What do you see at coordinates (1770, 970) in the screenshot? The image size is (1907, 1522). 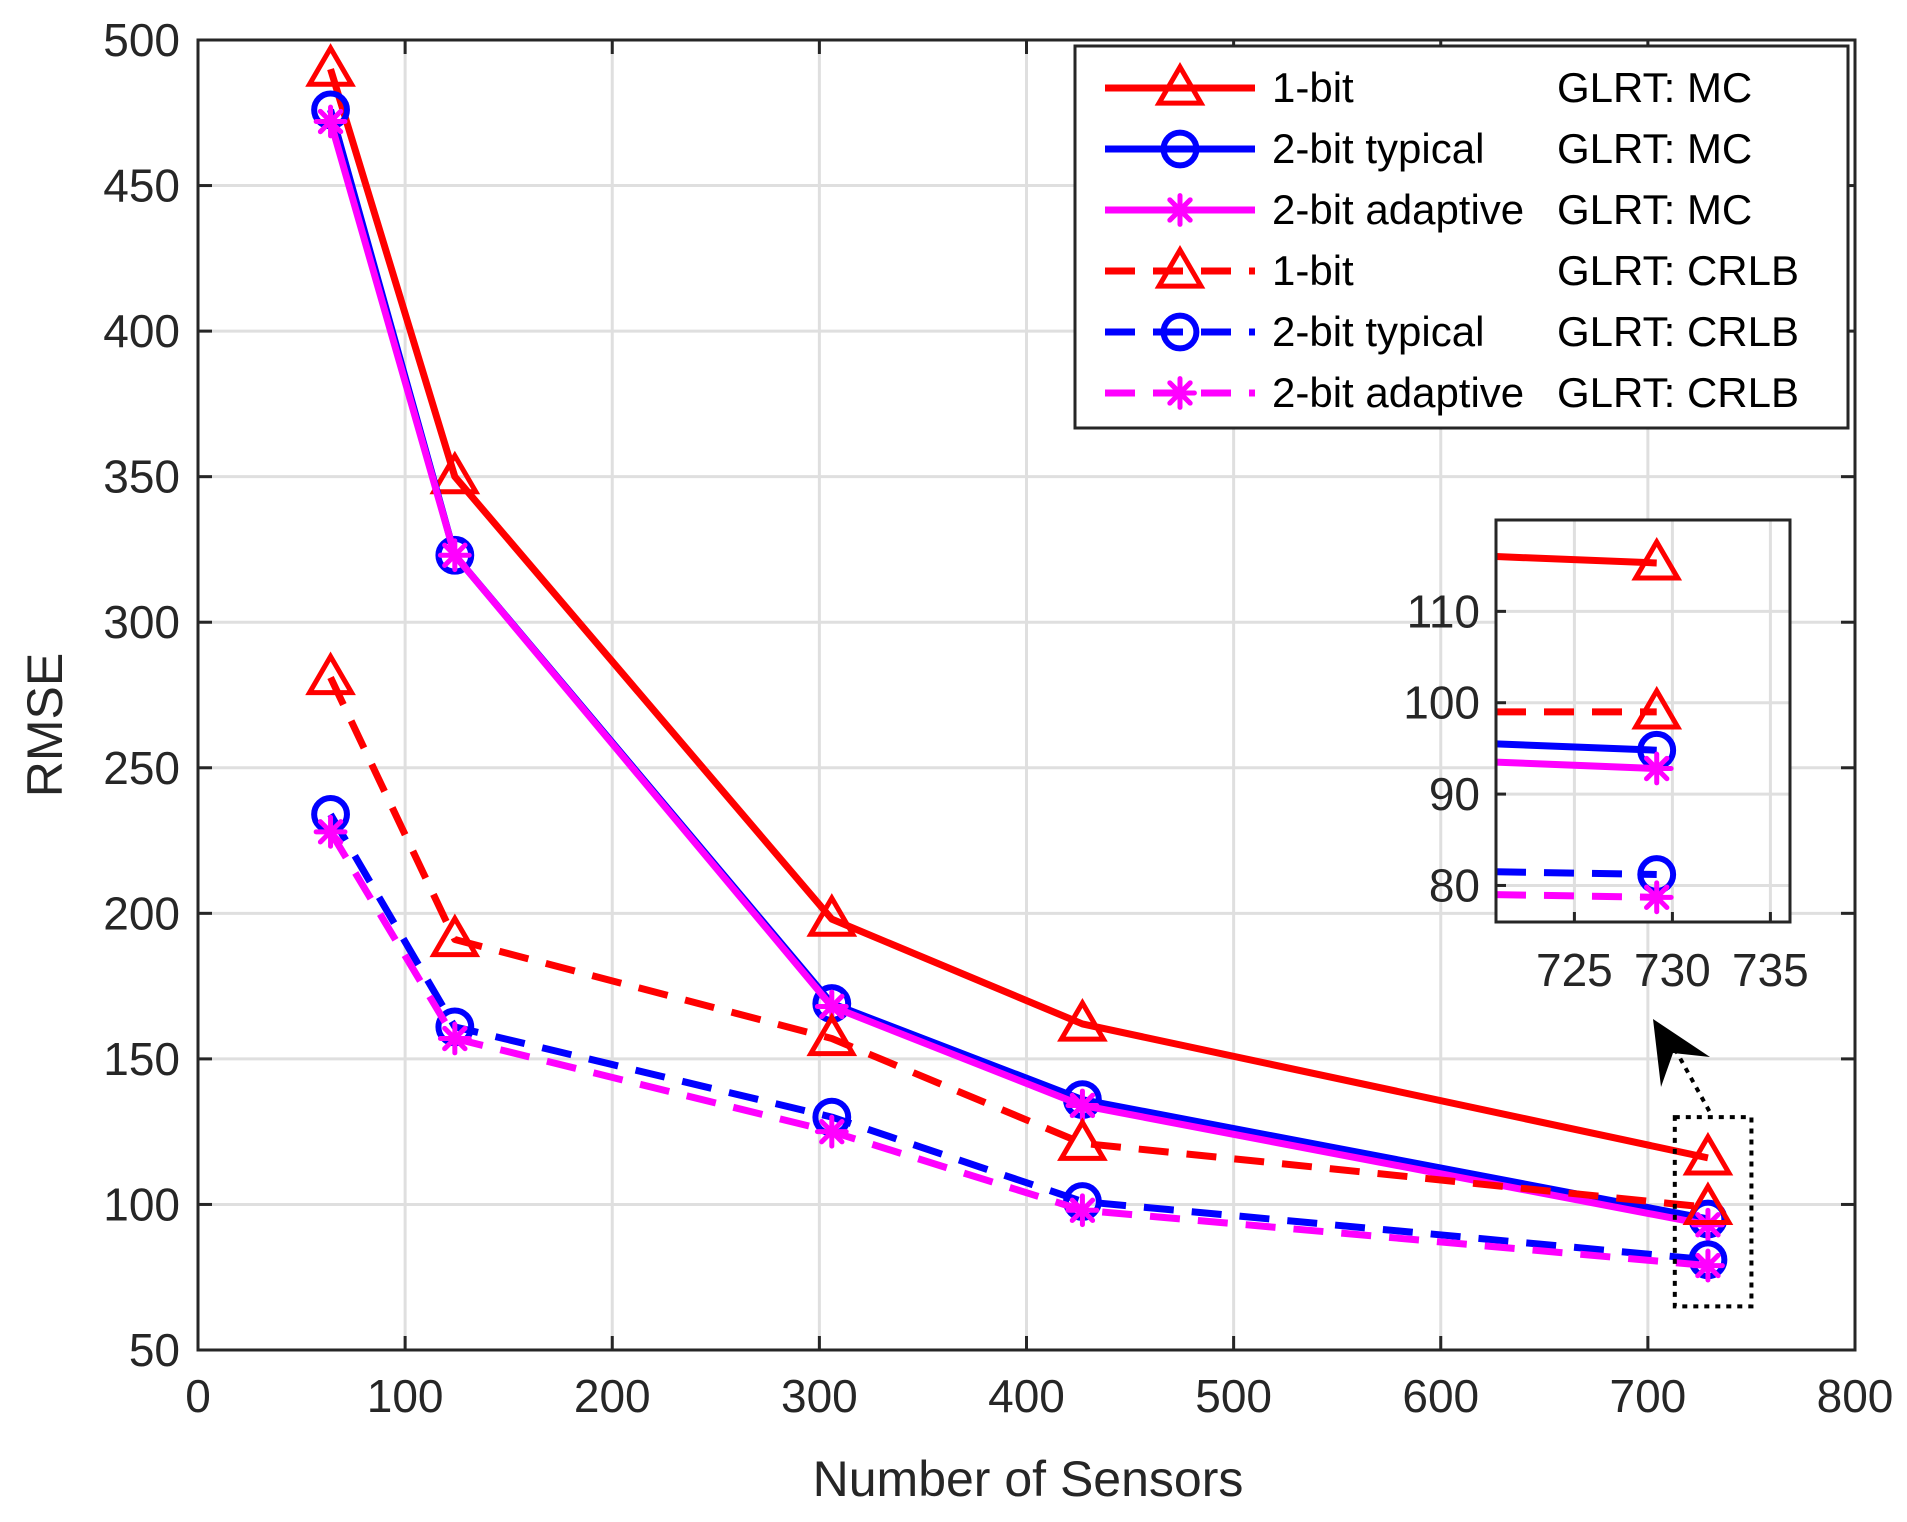 I see `inset-x-tick-label: 735` at bounding box center [1770, 970].